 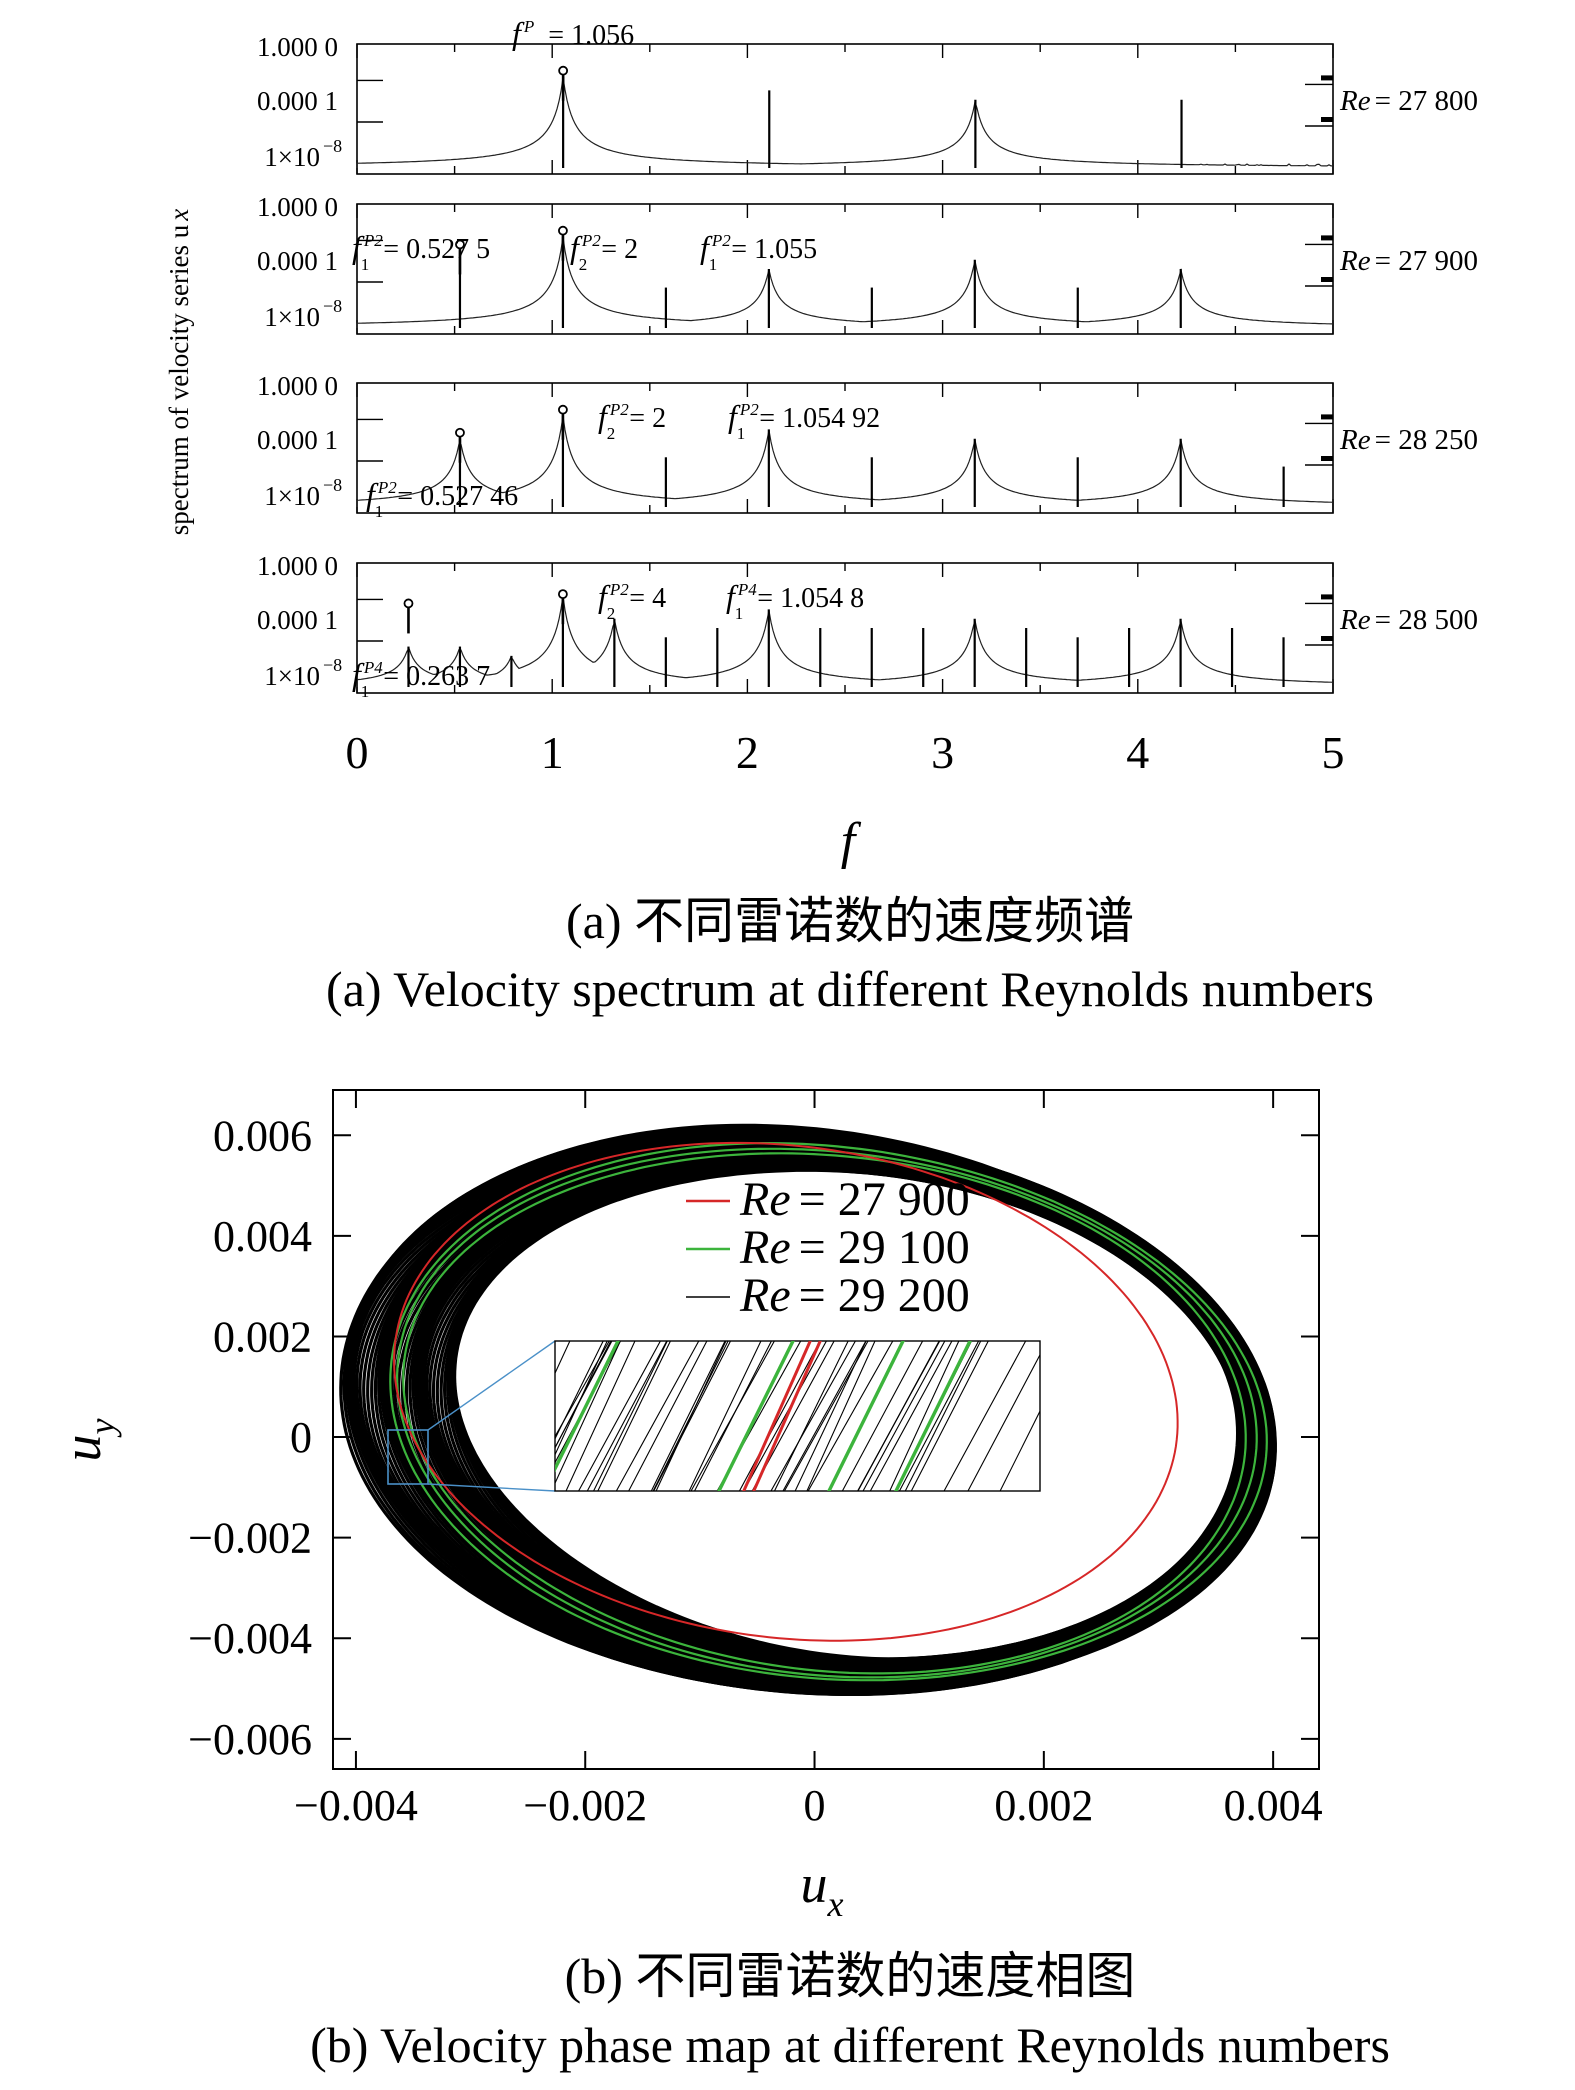 What do you see at coordinates (262, 1135) in the screenshot?
I see `phase-map-y-tick-label: 0.006` at bounding box center [262, 1135].